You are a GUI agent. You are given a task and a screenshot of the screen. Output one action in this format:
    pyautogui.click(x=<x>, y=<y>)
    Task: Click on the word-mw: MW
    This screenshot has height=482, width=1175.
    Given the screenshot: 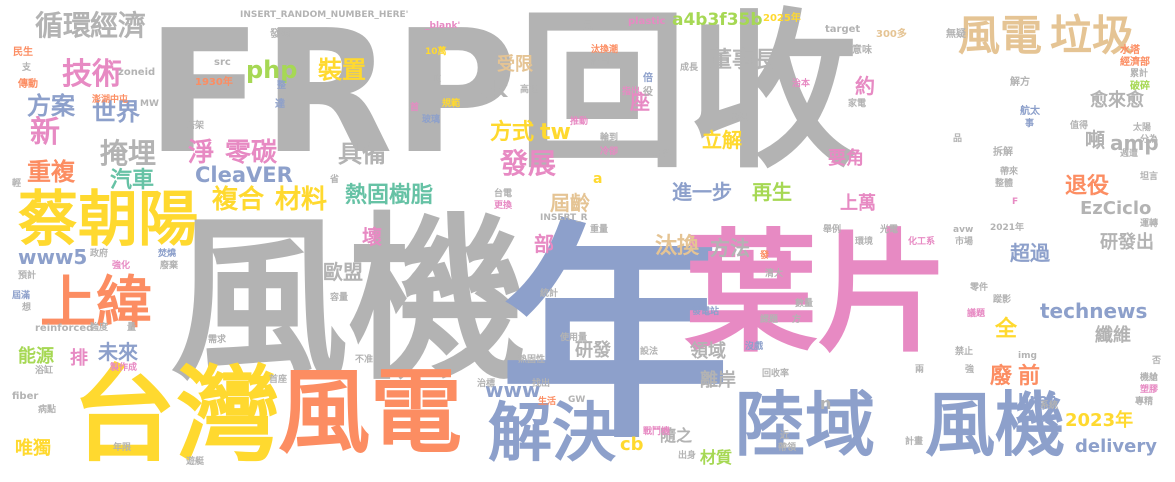 What is the action you would take?
    pyautogui.click(x=149, y=104)
    